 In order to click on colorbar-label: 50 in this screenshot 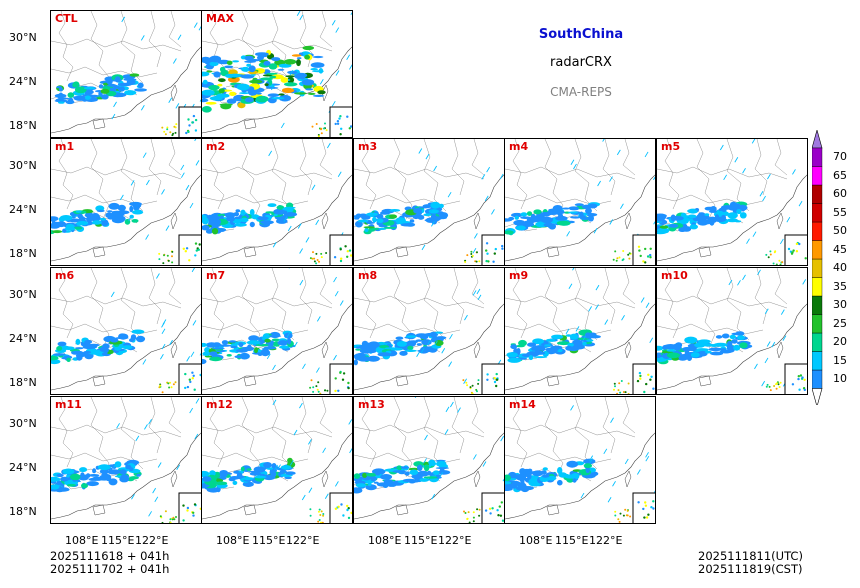, I will do `click(840, 231)`.